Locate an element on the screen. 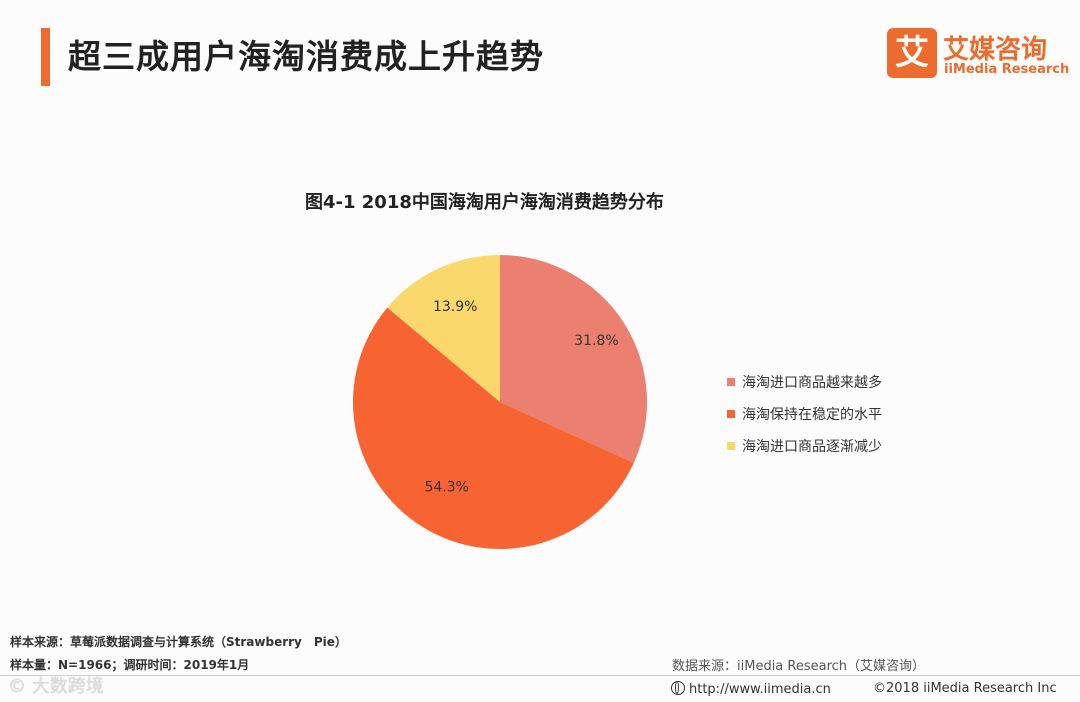  footer-divider is located at coordinates (540, 675).